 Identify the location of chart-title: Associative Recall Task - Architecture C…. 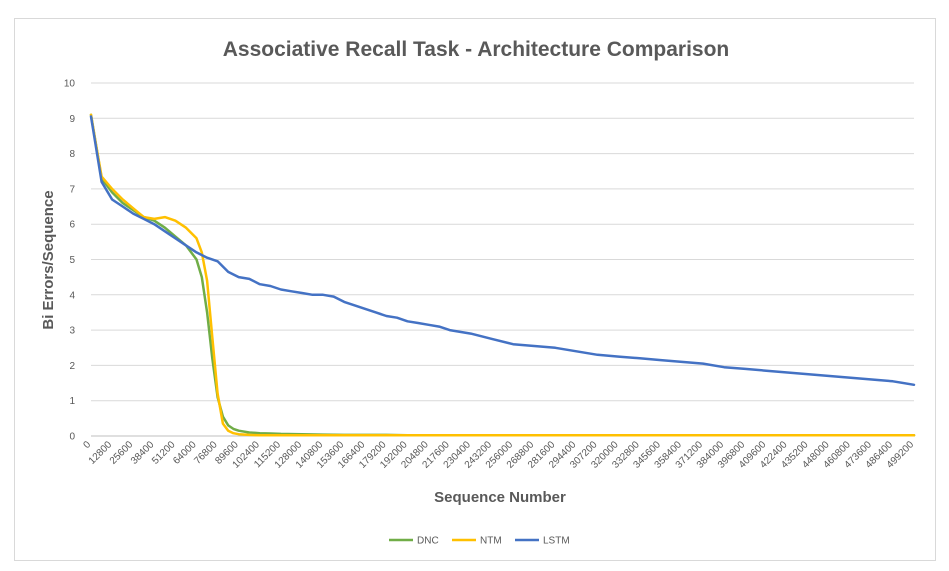
(476, 49).